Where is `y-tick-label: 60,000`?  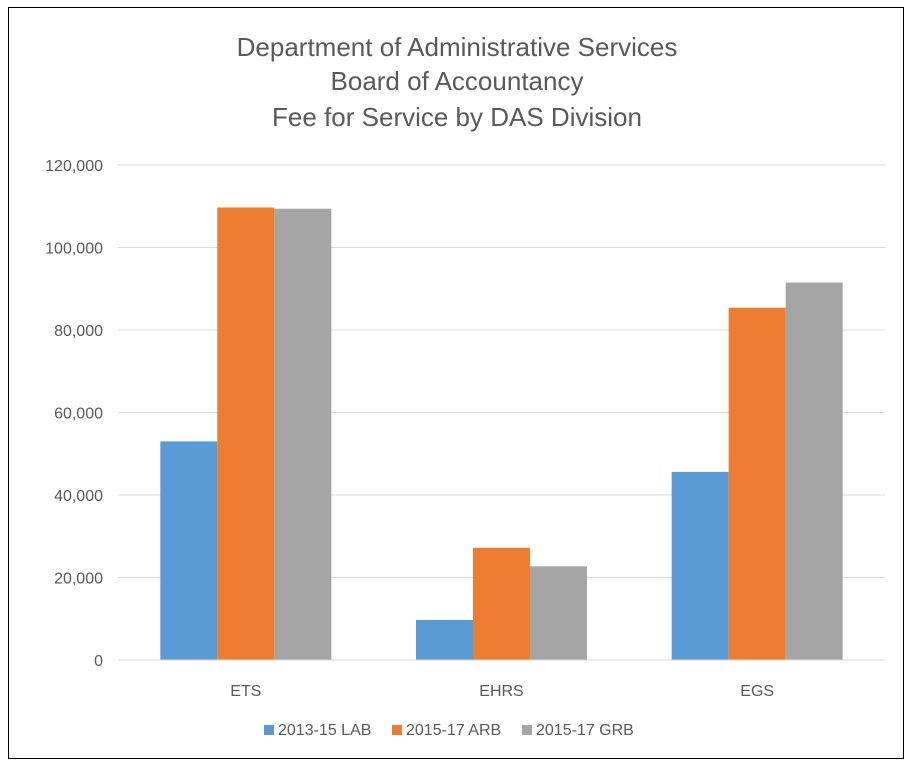 y-tick-label: 60,000 is located at coordinates (78, 414).